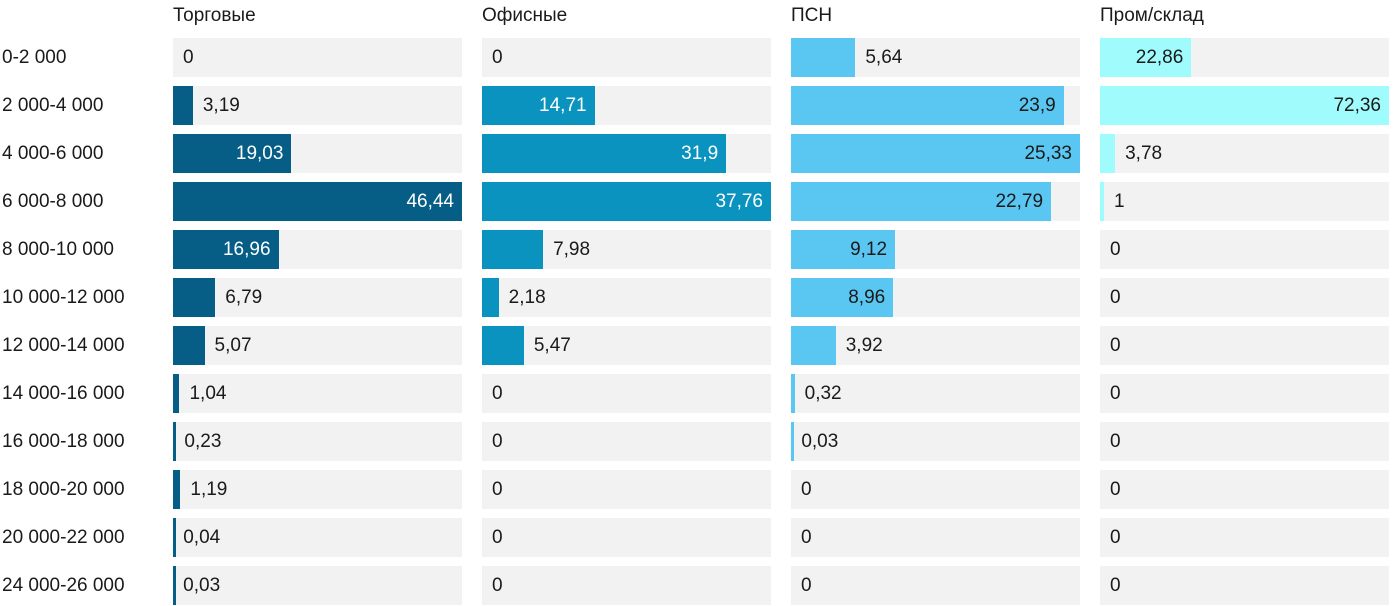  I want to click on chart-row: 0-2 000 0 0 5,64 22,86, so click(694, 62).